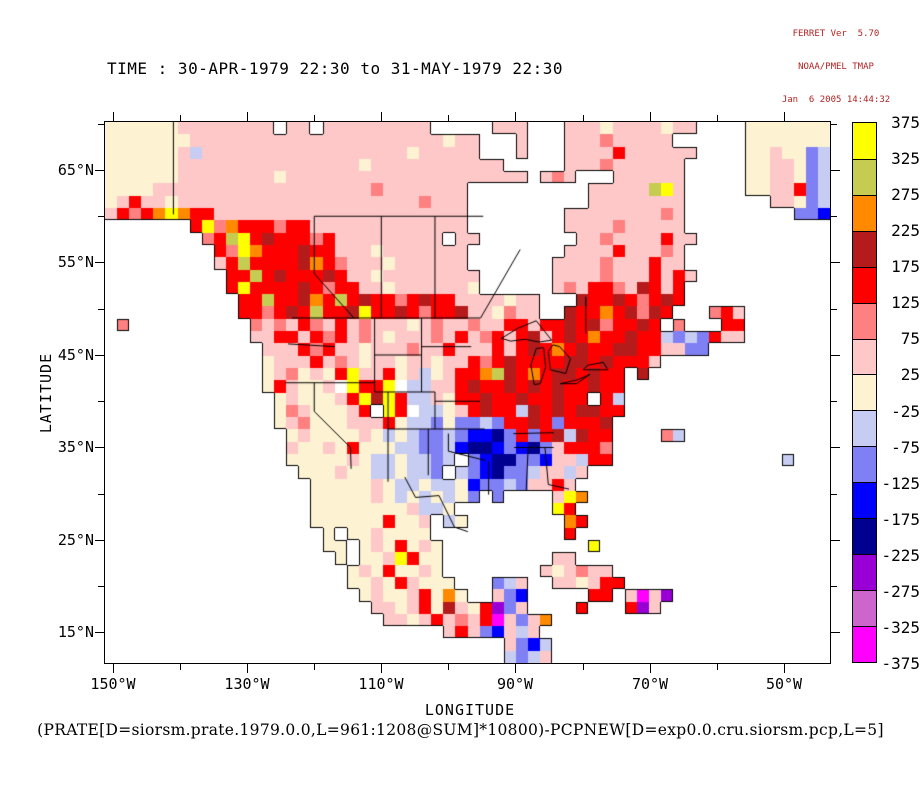  What do you see at coordinates (75, 540) in the screenshot?
I see `lat-tick-label: 25°N` at bounding box center [75, 540].